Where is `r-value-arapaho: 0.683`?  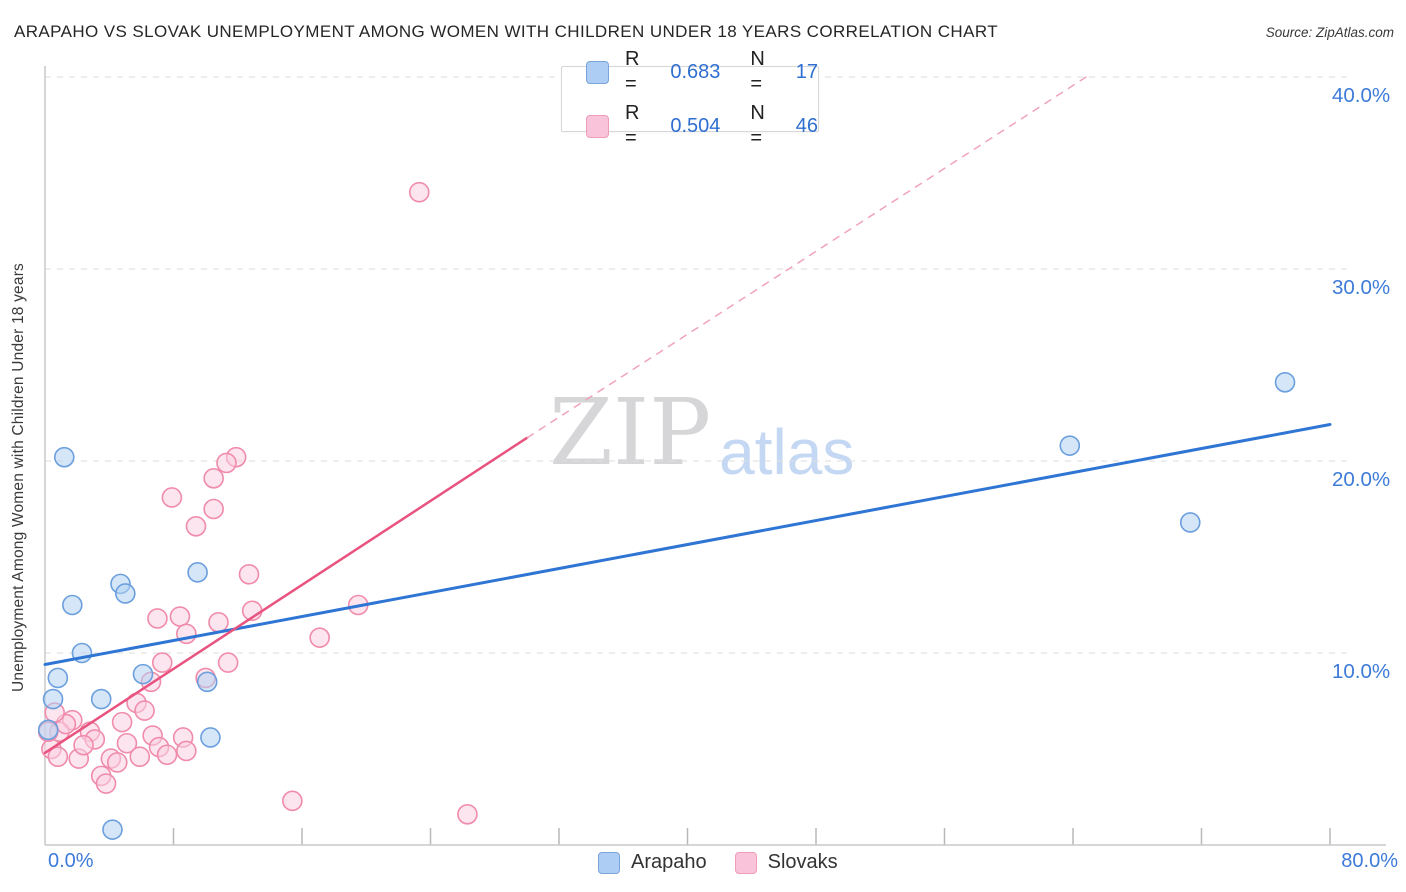 r-value-arapaho: 0.683 is located at coordinates (695, 71).